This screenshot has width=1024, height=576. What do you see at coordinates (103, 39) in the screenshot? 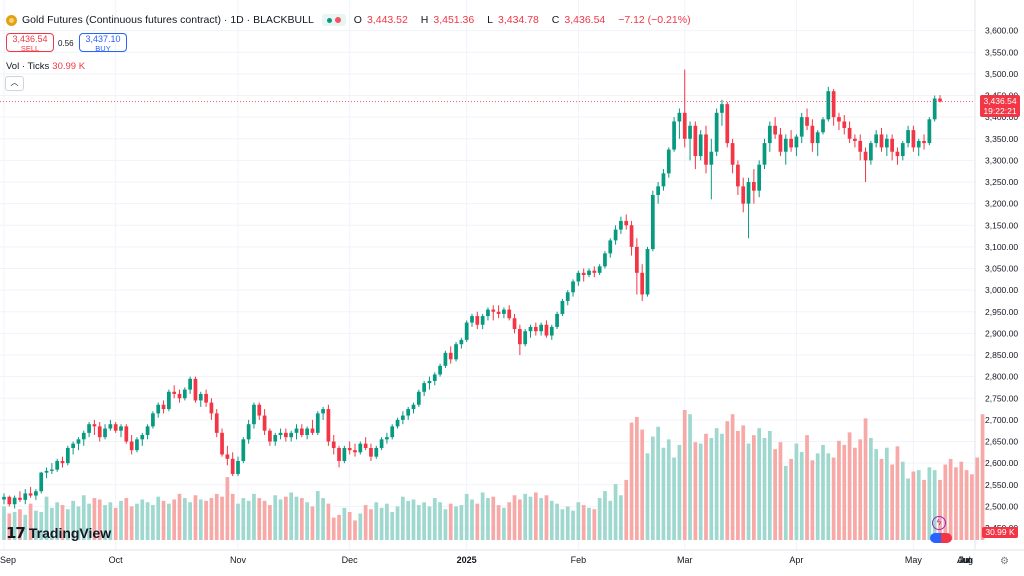
I see `buy-price: 3,437.10` at bounding box center [103, 39].